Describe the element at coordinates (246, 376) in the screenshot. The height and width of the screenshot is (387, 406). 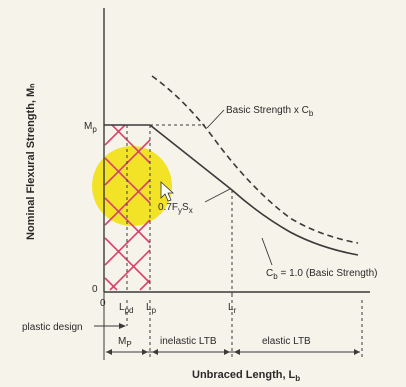
I see `x-axis-title: Unbraced Length, Lb` at that location.